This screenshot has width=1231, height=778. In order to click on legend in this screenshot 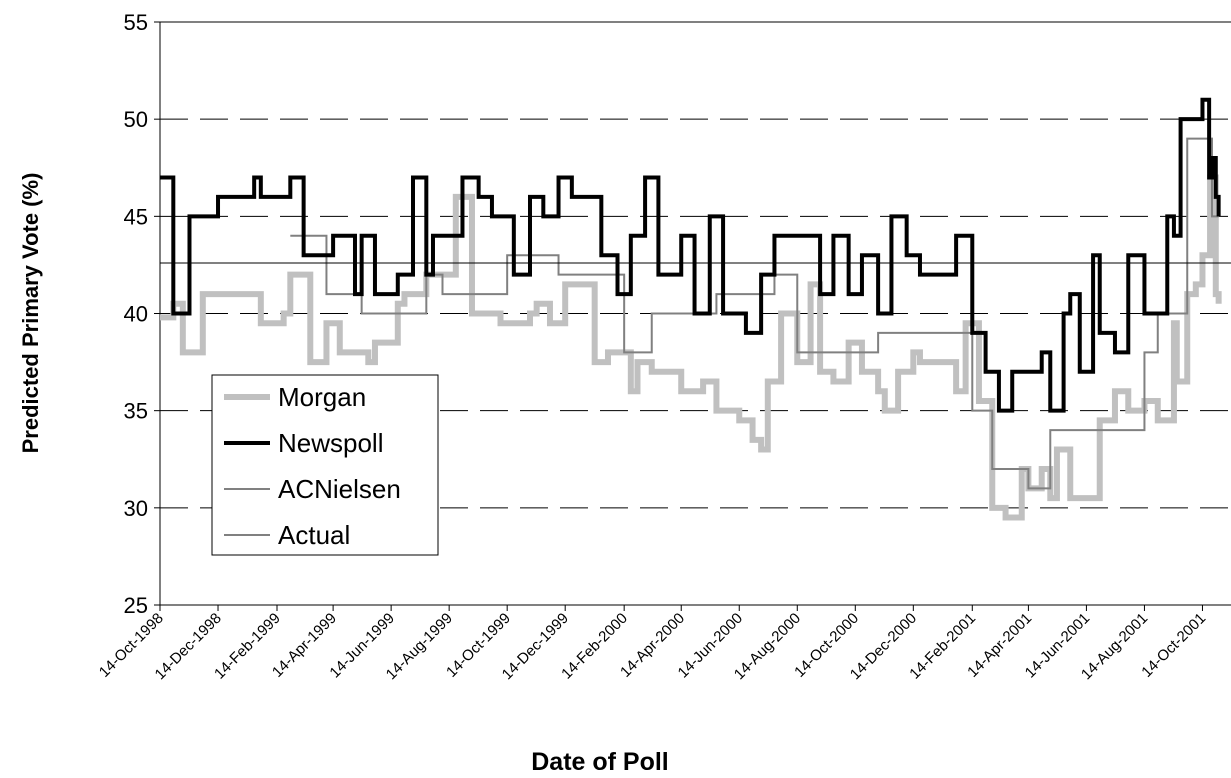, I will do `click(325, 465)`.